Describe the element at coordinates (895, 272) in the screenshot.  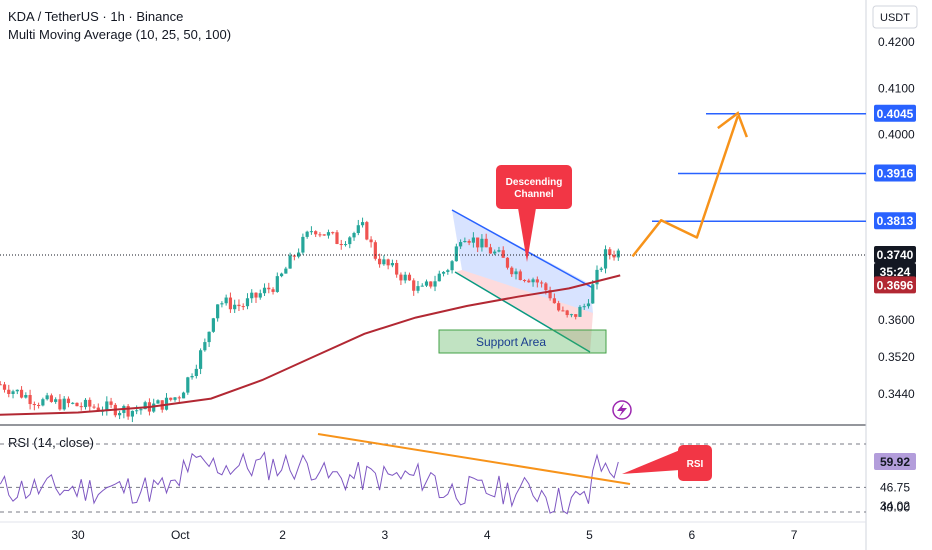
I see `countdown-label-bg` at that location.